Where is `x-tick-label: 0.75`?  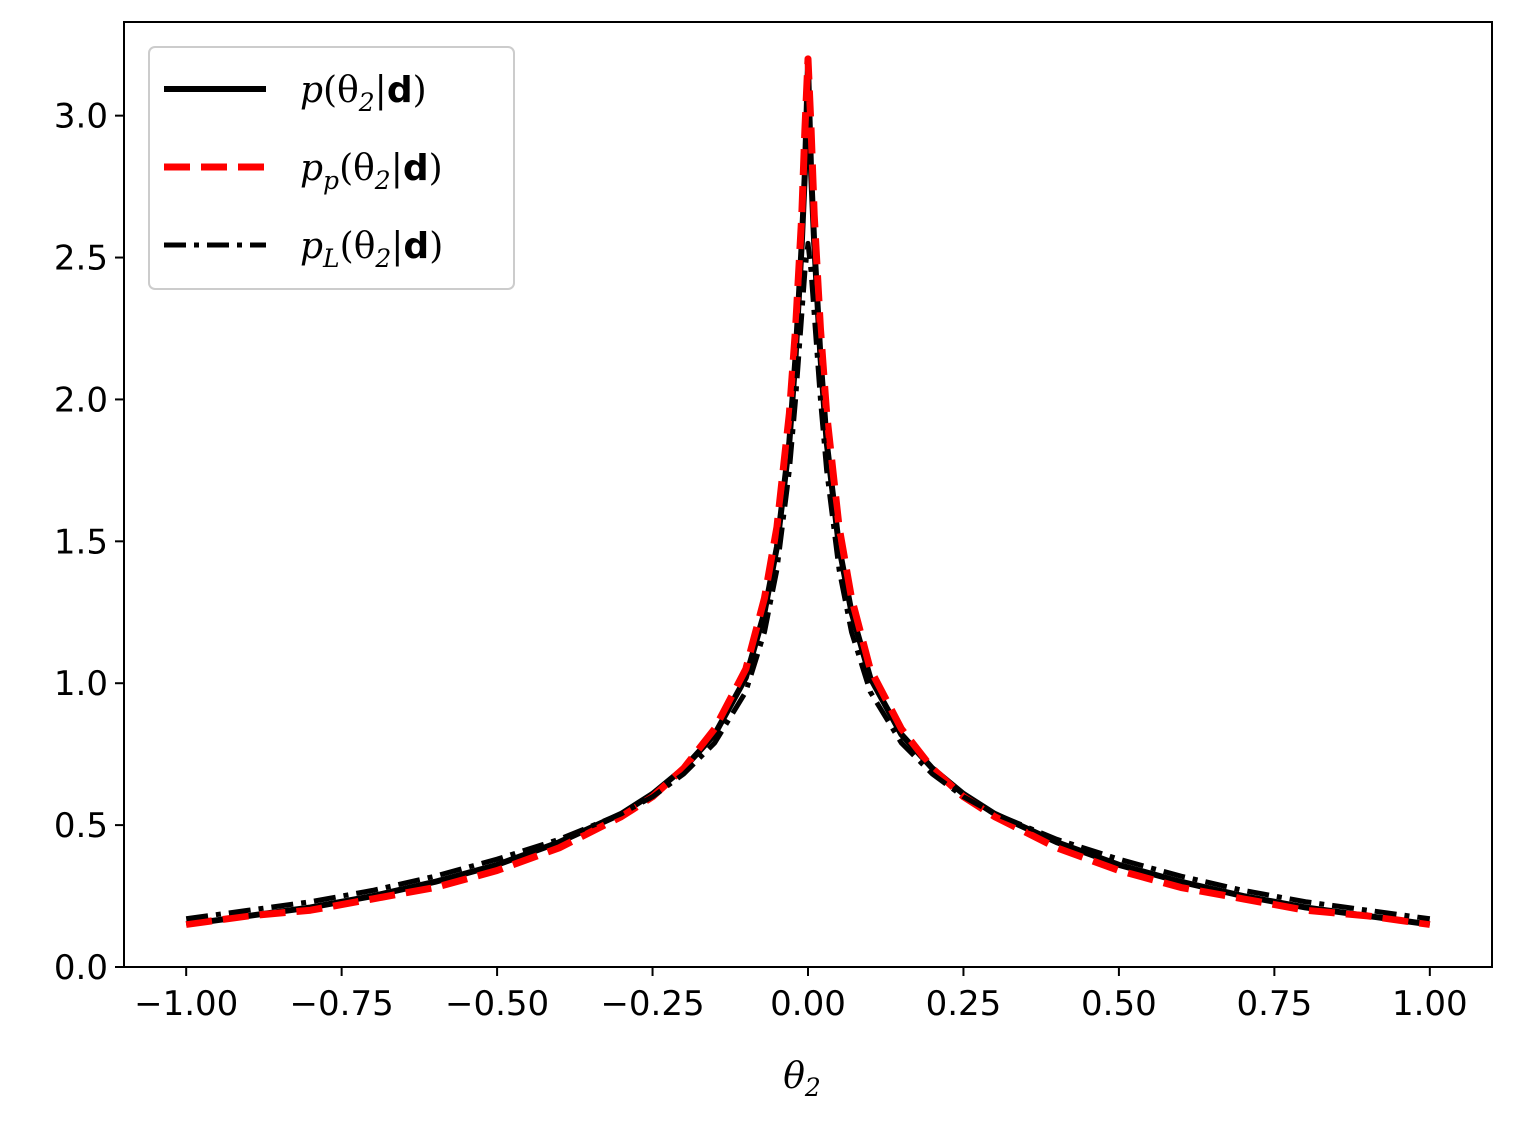
x-tick-label: 0.75 is located at coordinates (1275, 1004).